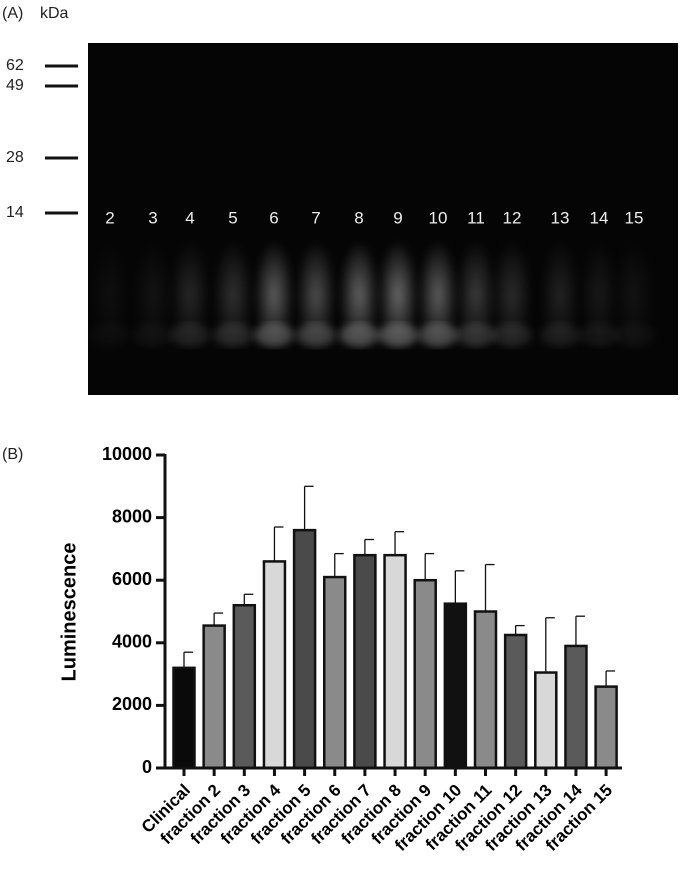  What do you see at coordinates (15, 65) in the screenshot?
I see `marker-label: 62` at bounding box center [15, 65].